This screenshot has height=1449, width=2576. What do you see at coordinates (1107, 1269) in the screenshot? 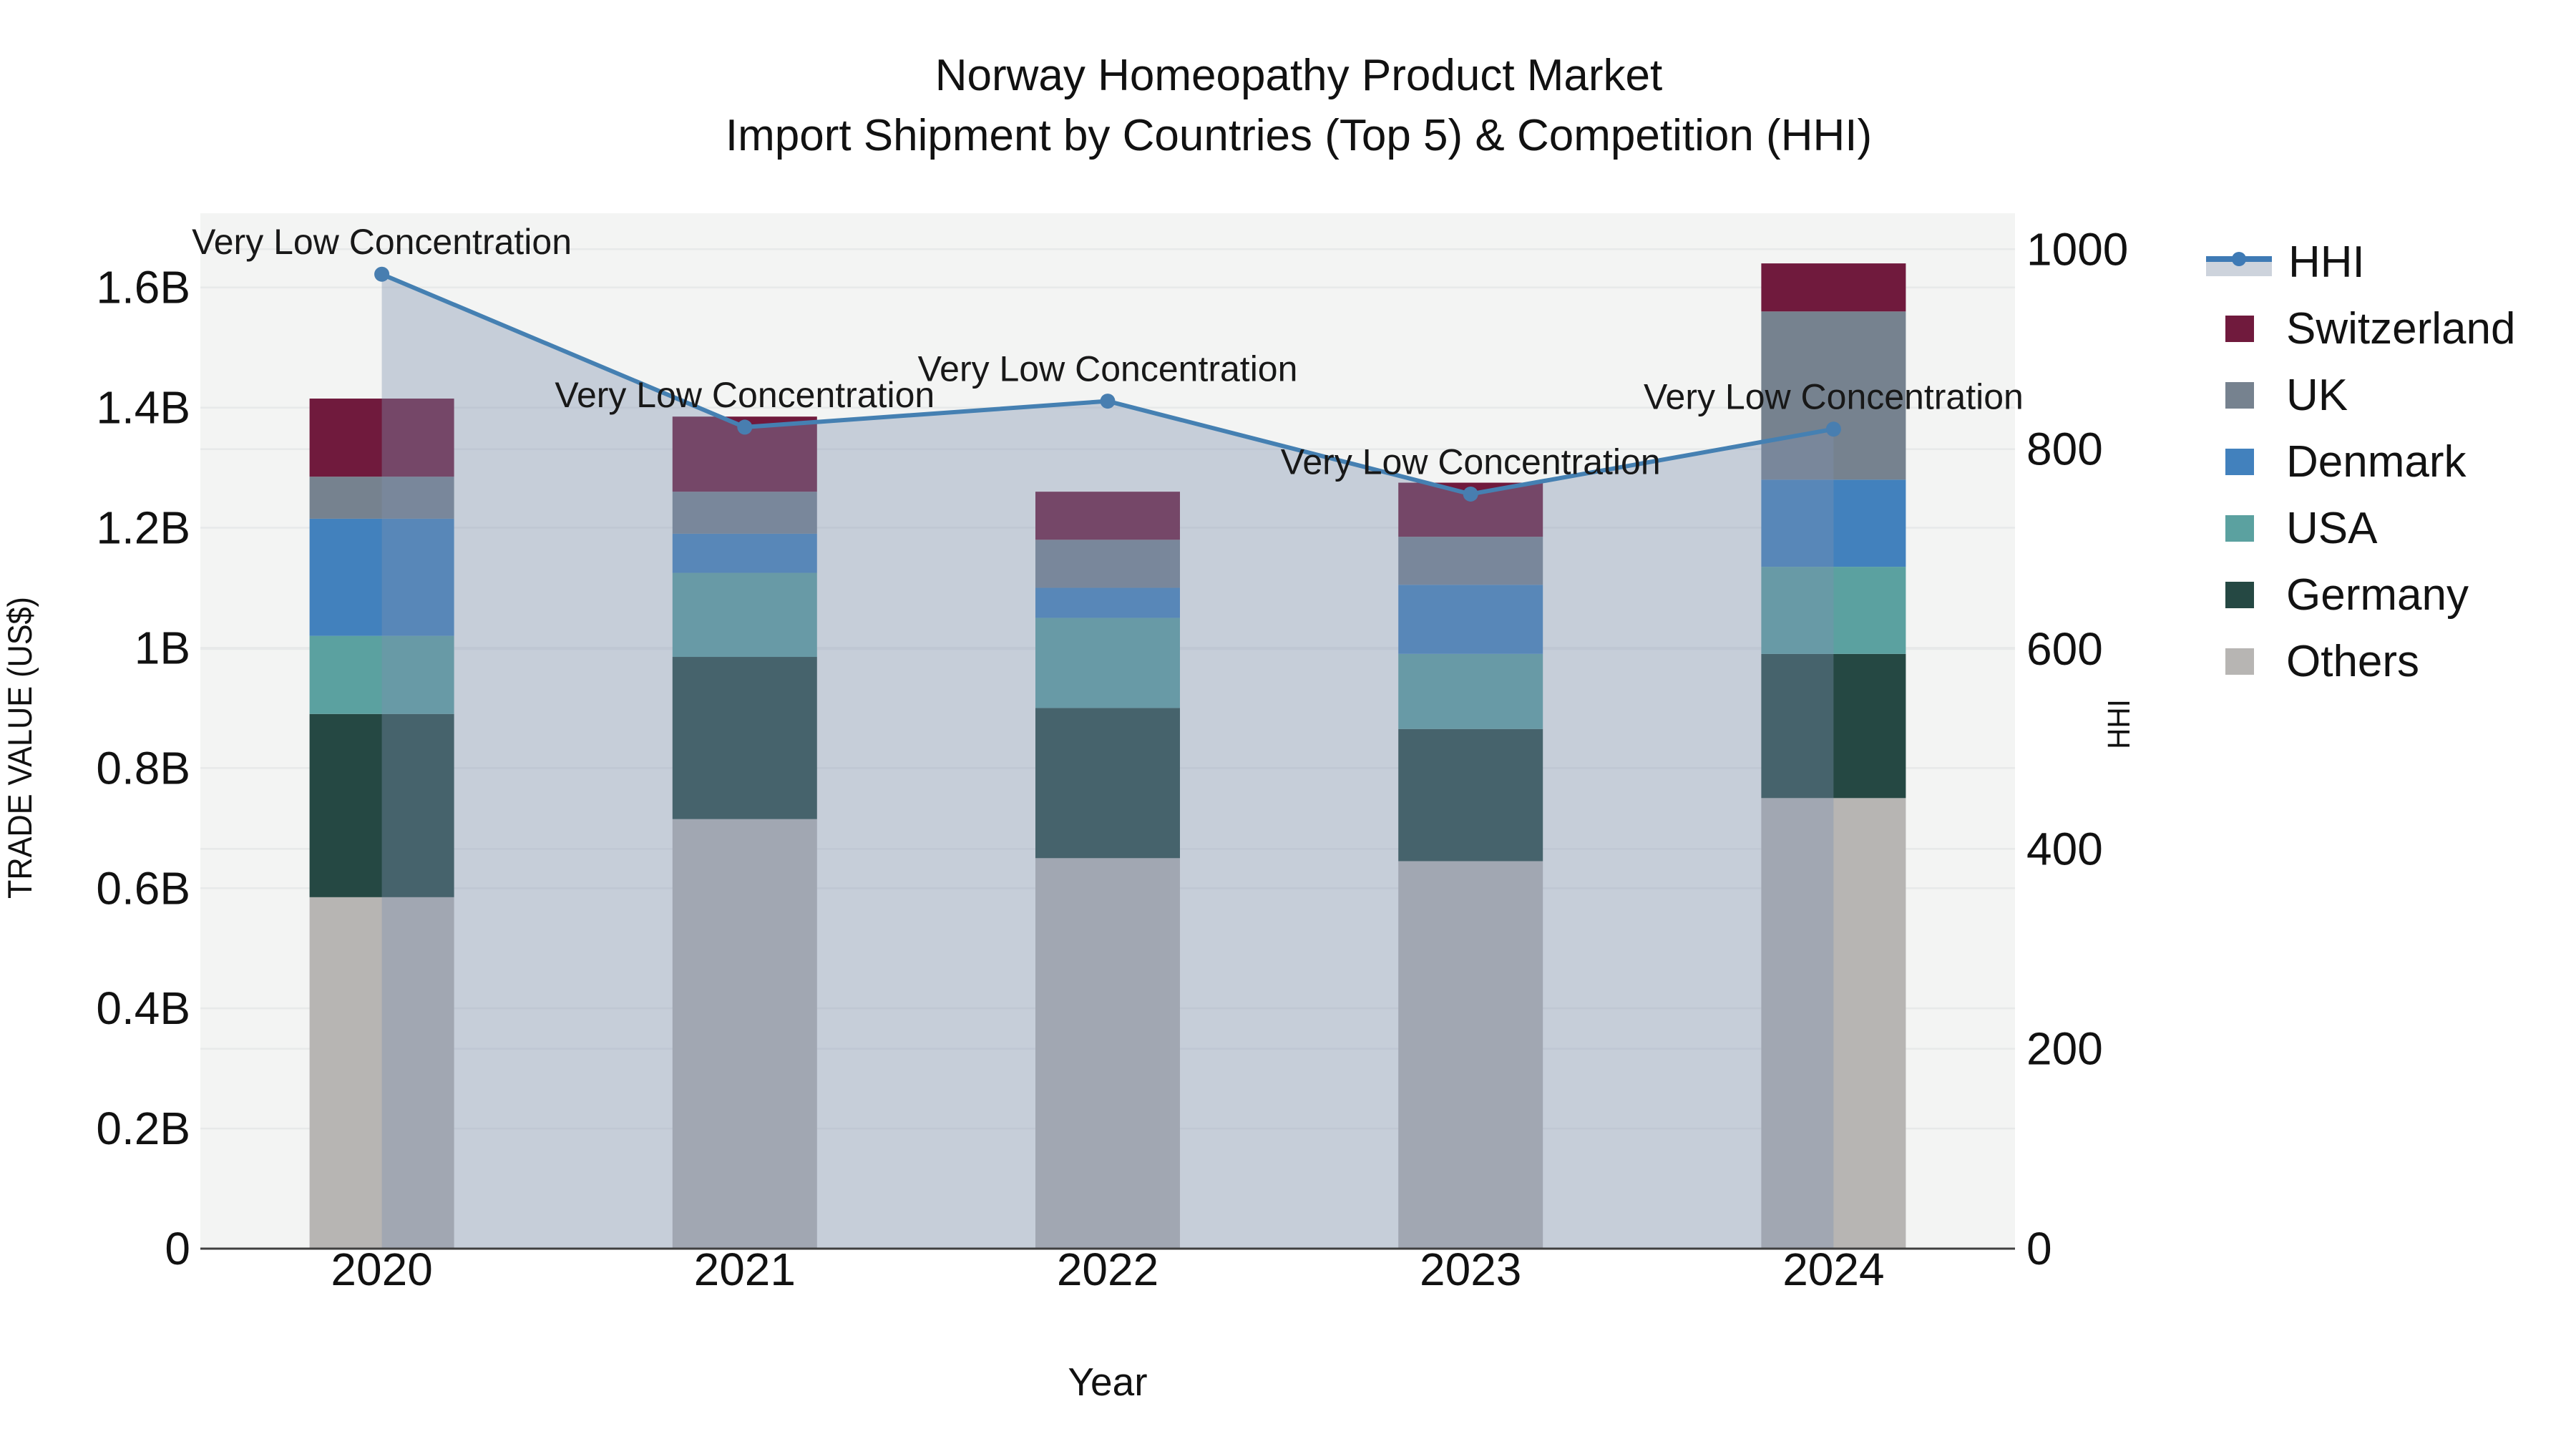
I see `x-tick-2022: 2022` at bounding box center [1107, 1269].